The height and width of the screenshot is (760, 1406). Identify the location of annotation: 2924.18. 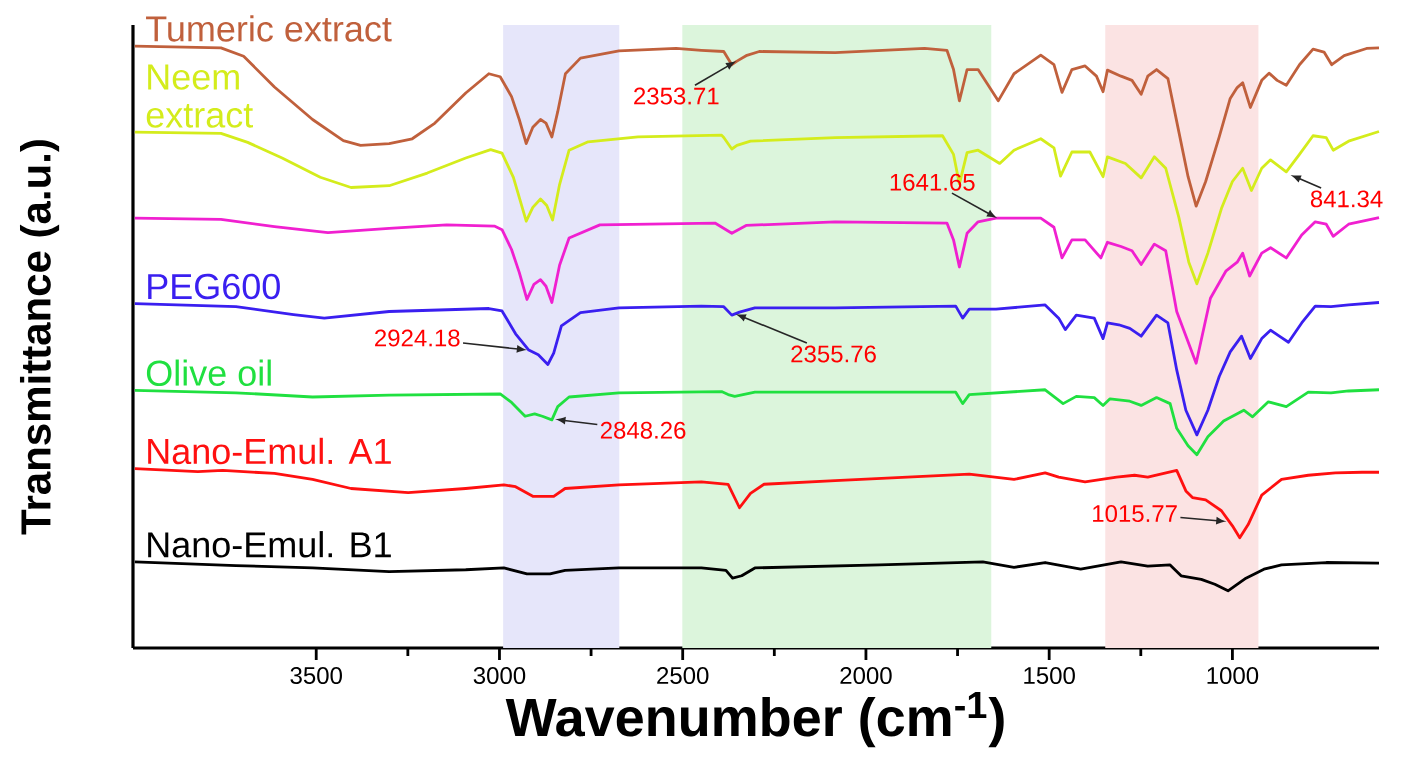
(417, 338).